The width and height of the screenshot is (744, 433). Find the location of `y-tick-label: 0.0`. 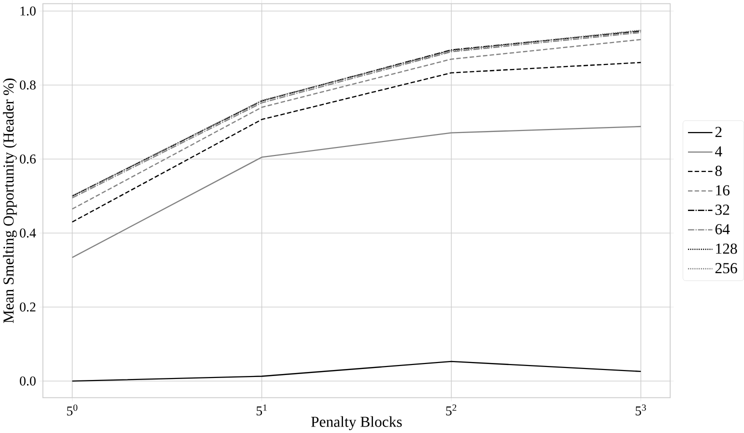

y-tick-label: 0.0 is located at coordinates (28, 381).